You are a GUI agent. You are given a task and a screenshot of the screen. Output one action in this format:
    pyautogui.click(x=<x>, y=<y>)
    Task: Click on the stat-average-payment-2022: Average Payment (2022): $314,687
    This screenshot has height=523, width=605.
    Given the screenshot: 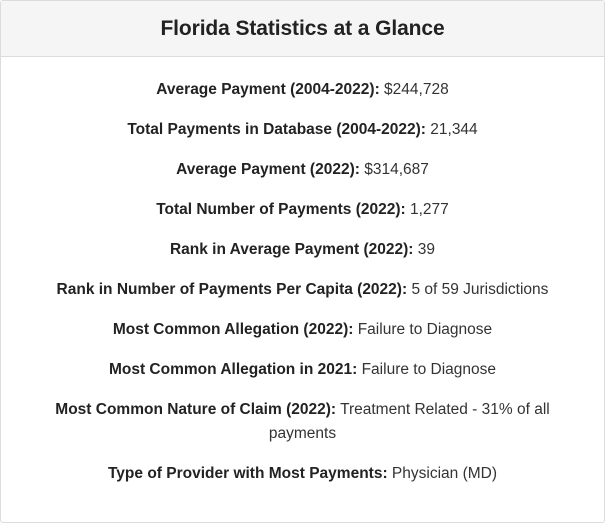 What is the action you would take?
    pyautogui.click(x=302, y=170)
    